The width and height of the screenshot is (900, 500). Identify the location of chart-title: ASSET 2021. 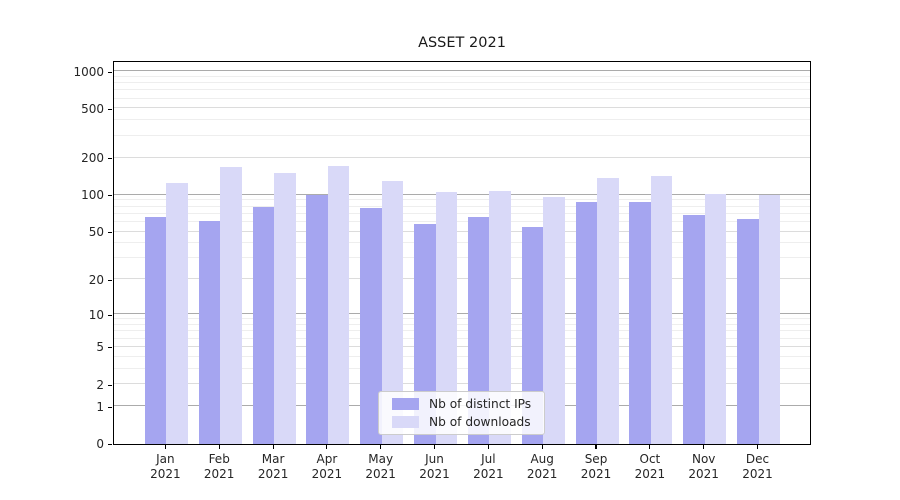
(462, 43).